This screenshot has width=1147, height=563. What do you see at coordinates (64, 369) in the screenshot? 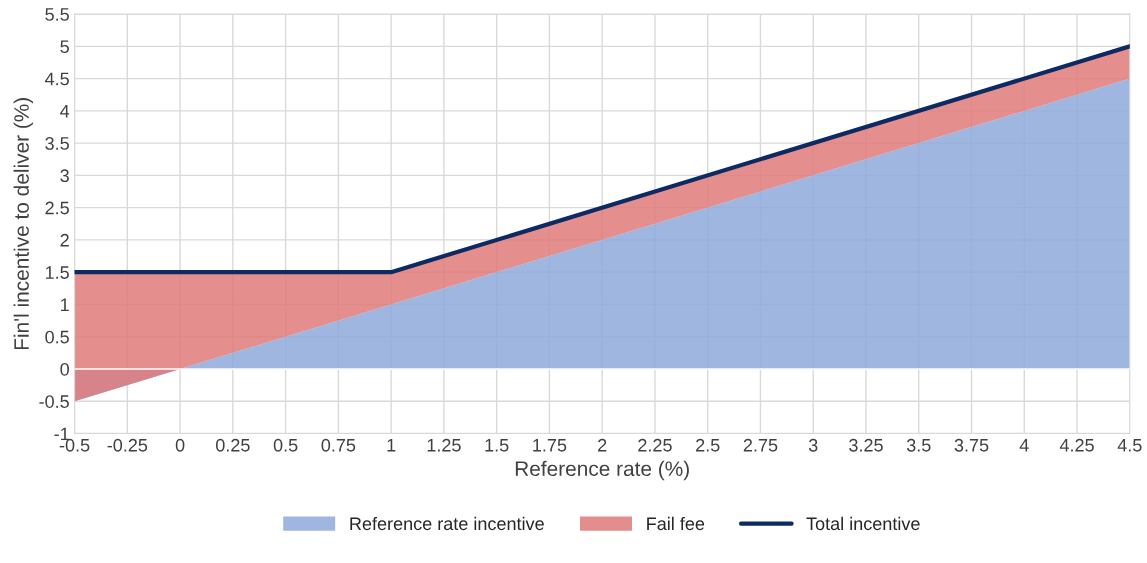
I see `y-tick-label: 0` at bounding box center [64, 369].